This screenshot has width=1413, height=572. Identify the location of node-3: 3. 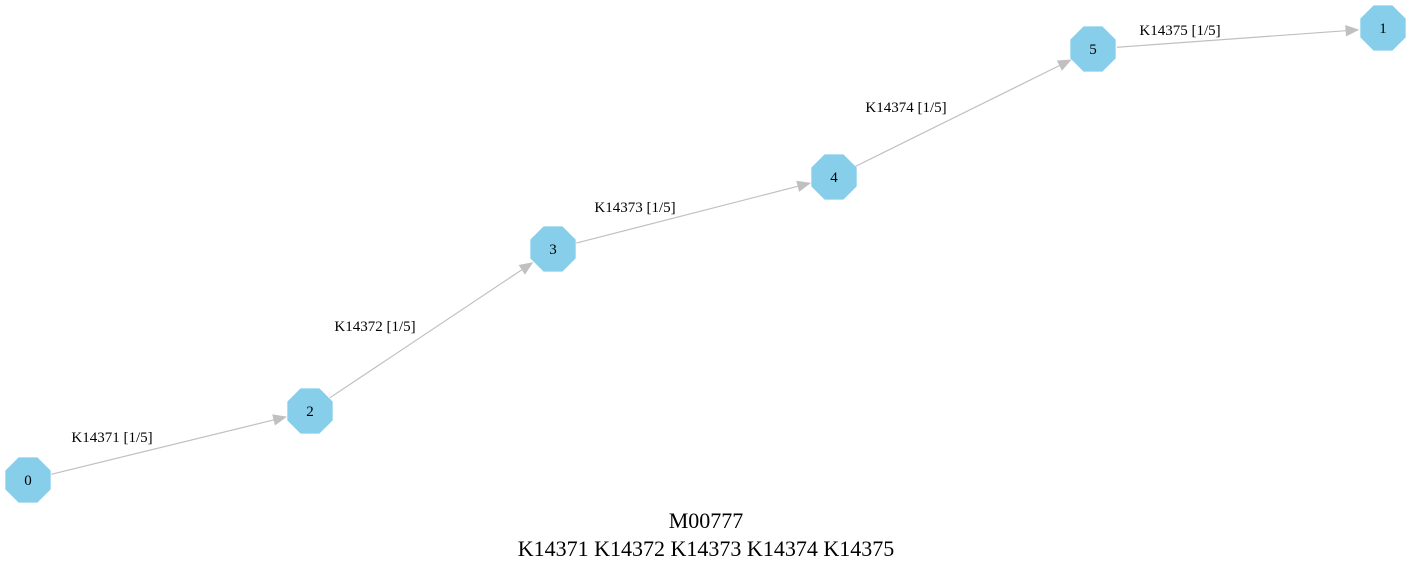
(553, 249).